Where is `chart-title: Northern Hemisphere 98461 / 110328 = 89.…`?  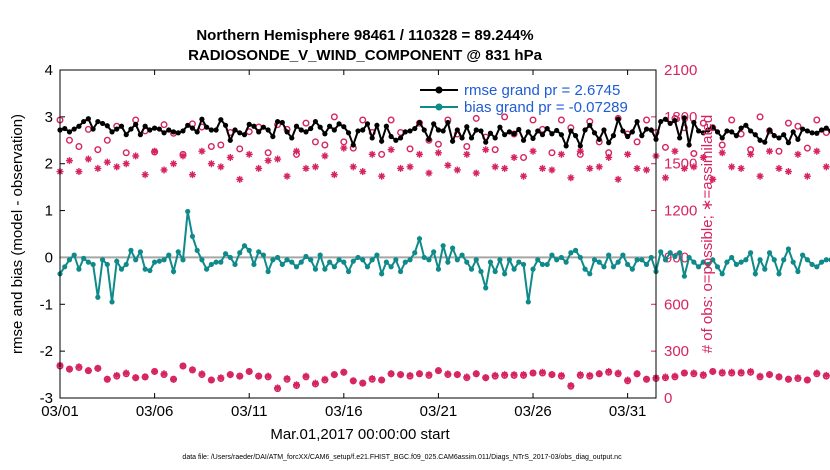
chart-title: Northern Hemisphere 98461 / 110328 = 89.… is located at coordinates (364, 35).